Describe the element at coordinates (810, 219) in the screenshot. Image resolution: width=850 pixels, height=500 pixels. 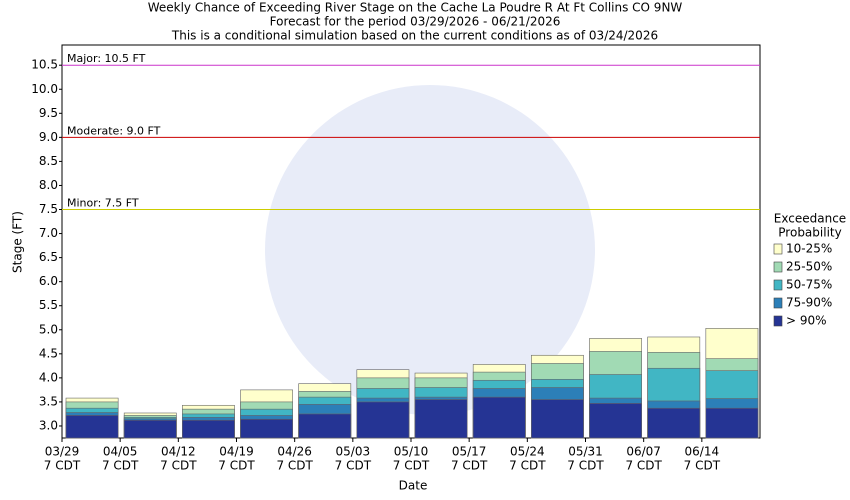
I see `legend-title: Exceedance` at that location.